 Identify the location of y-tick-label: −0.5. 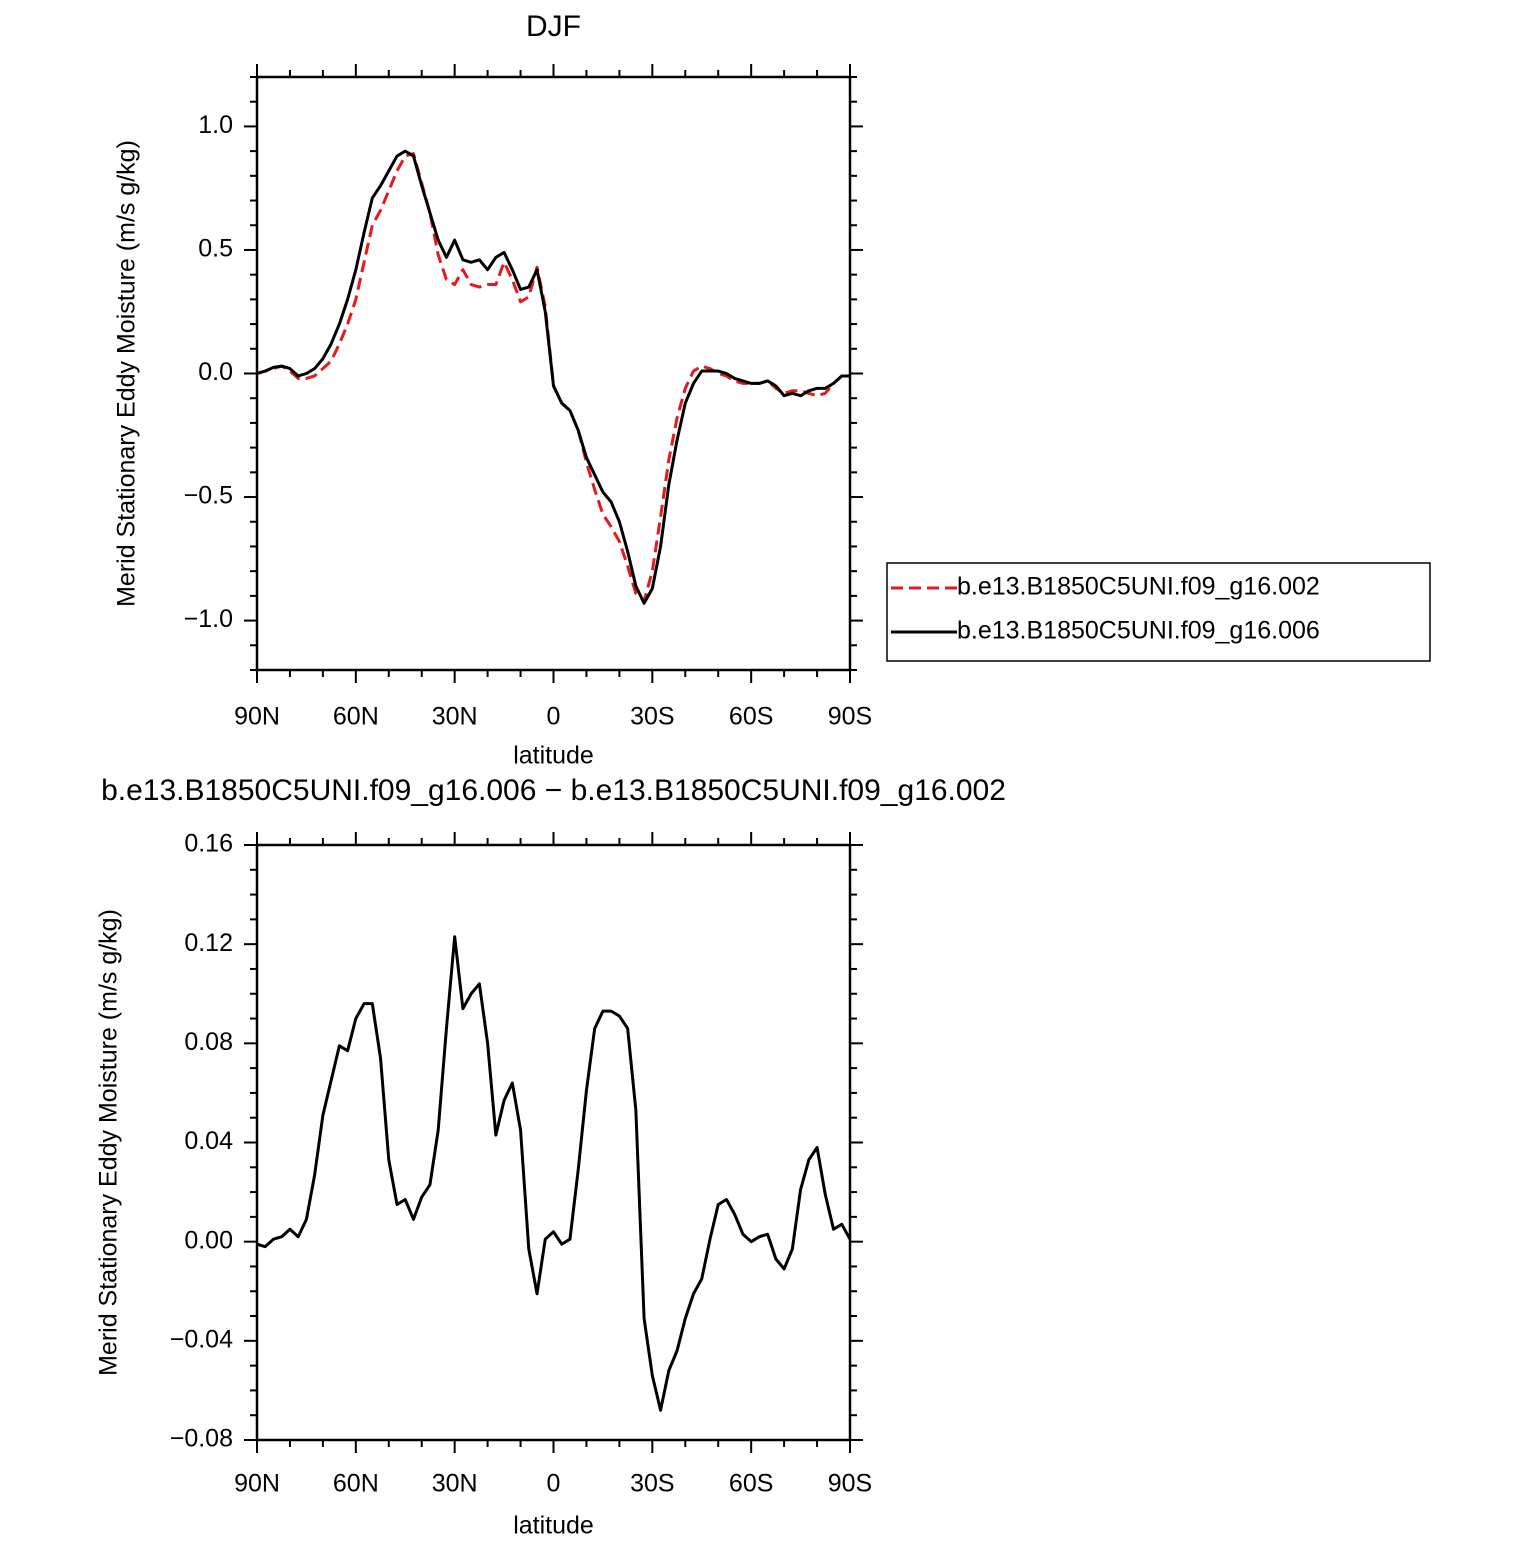
(208, 496).